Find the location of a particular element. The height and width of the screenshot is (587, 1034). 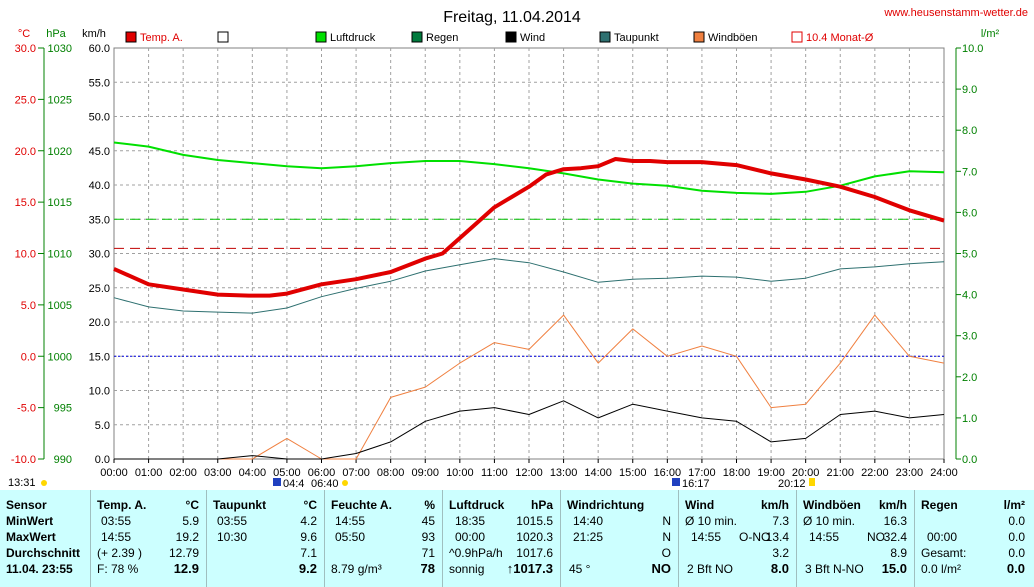

wind-tick-label: 0.0 is located at coordinates (102, 460).